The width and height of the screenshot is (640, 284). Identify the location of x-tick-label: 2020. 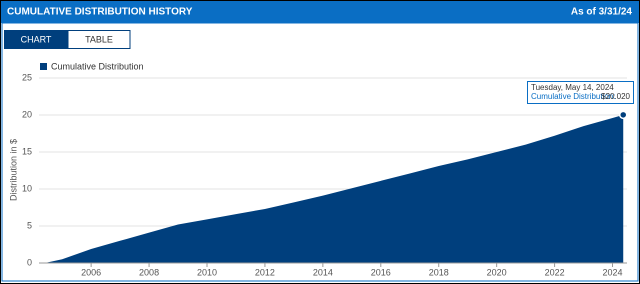
(497, 272).